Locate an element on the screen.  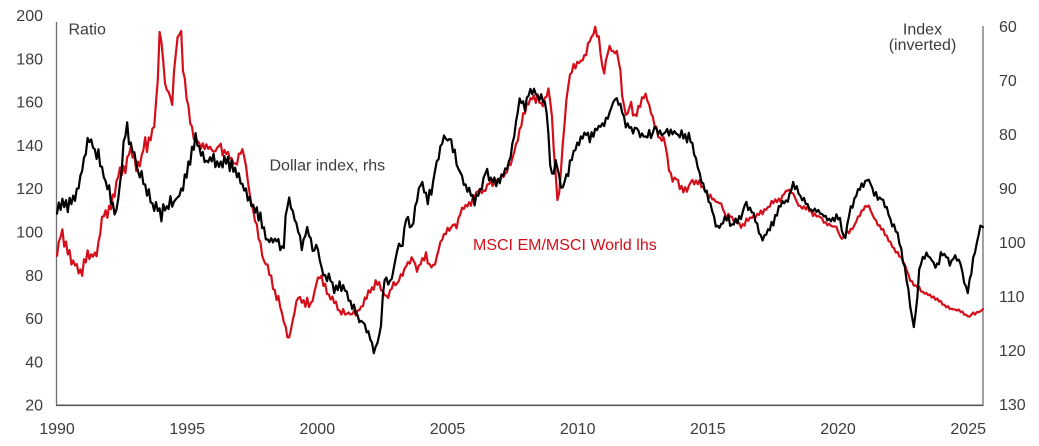
svg-text: 2015 is located at coordinates (708, 429).